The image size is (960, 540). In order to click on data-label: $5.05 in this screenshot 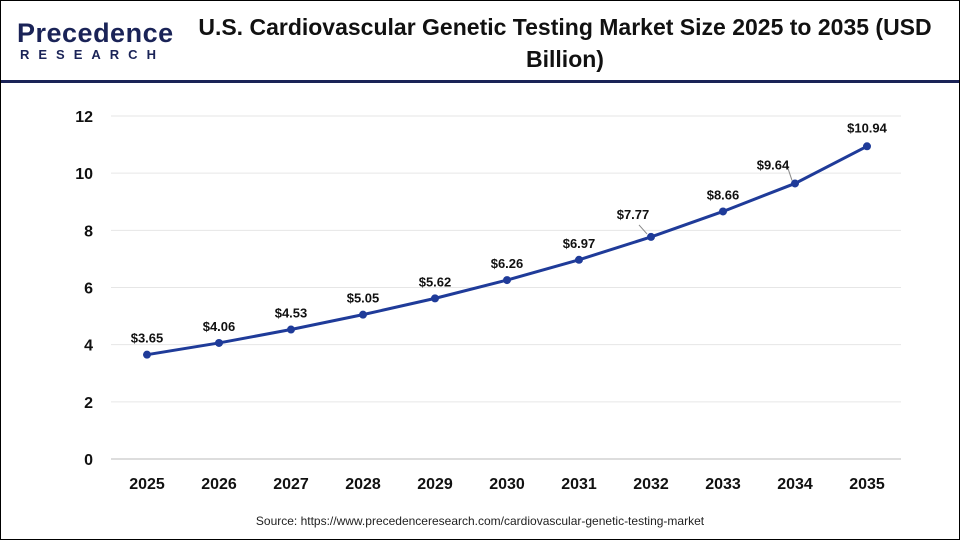, I will do `click(363, 298)`.